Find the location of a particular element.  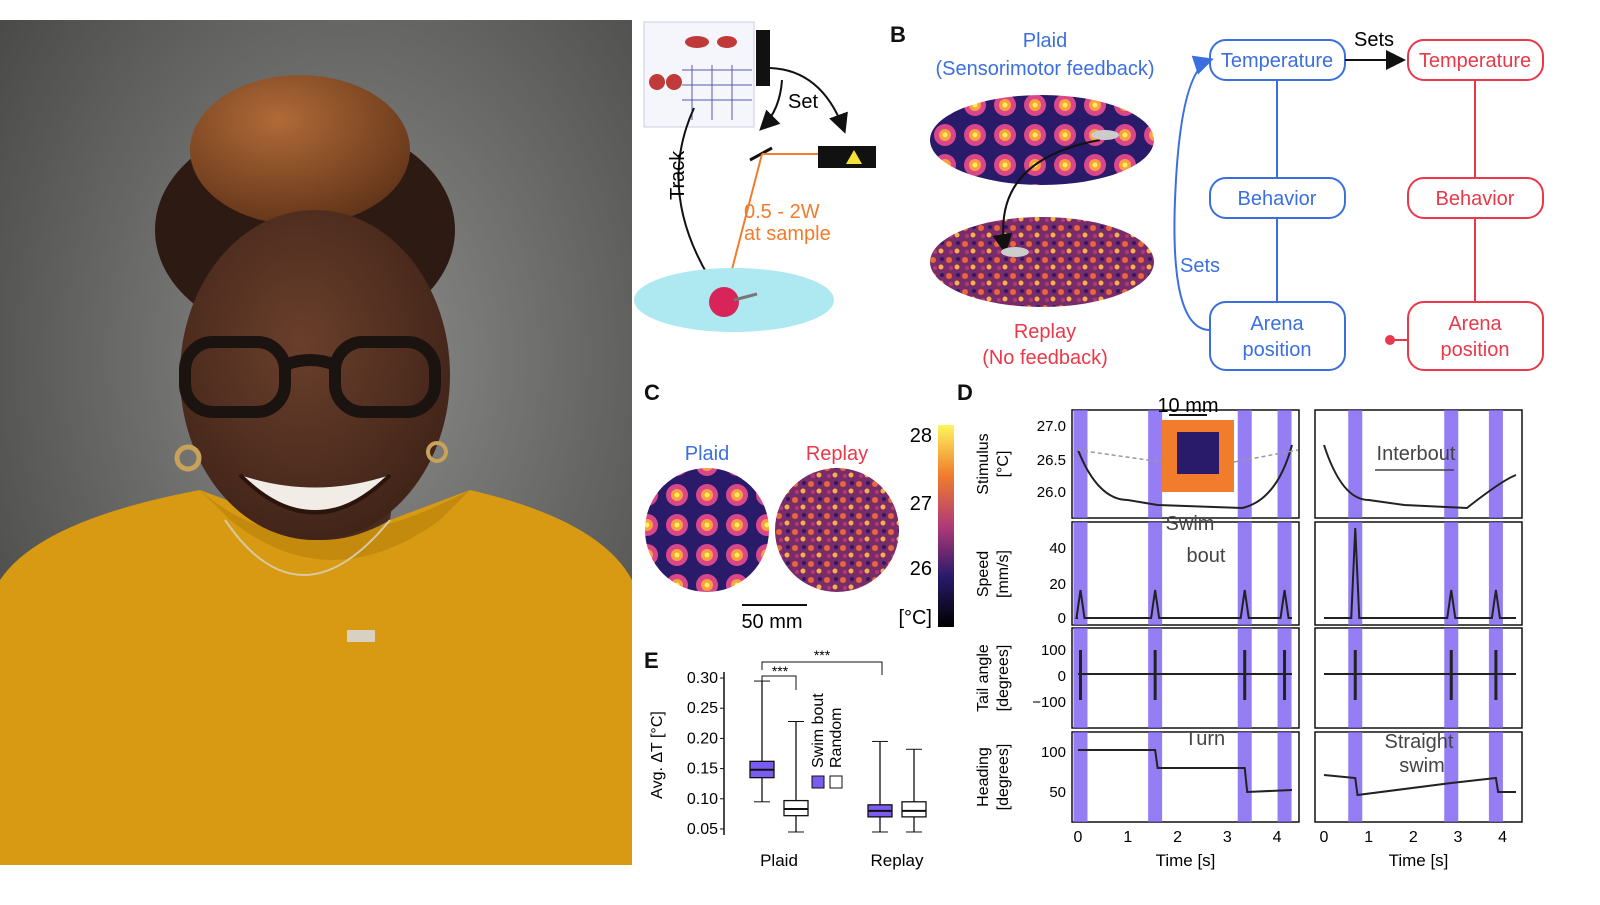

plaid-title: Plaid is located at coordinates (1045, 41).